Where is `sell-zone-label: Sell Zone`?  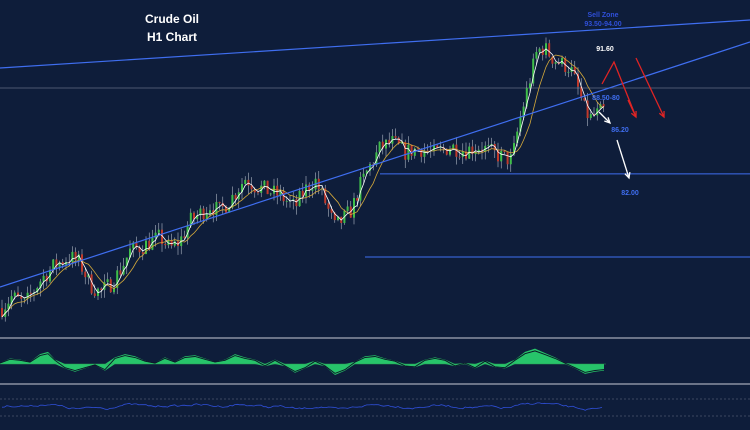
sell-zone-label: Sell Zone is located at coordinates (602, 15).